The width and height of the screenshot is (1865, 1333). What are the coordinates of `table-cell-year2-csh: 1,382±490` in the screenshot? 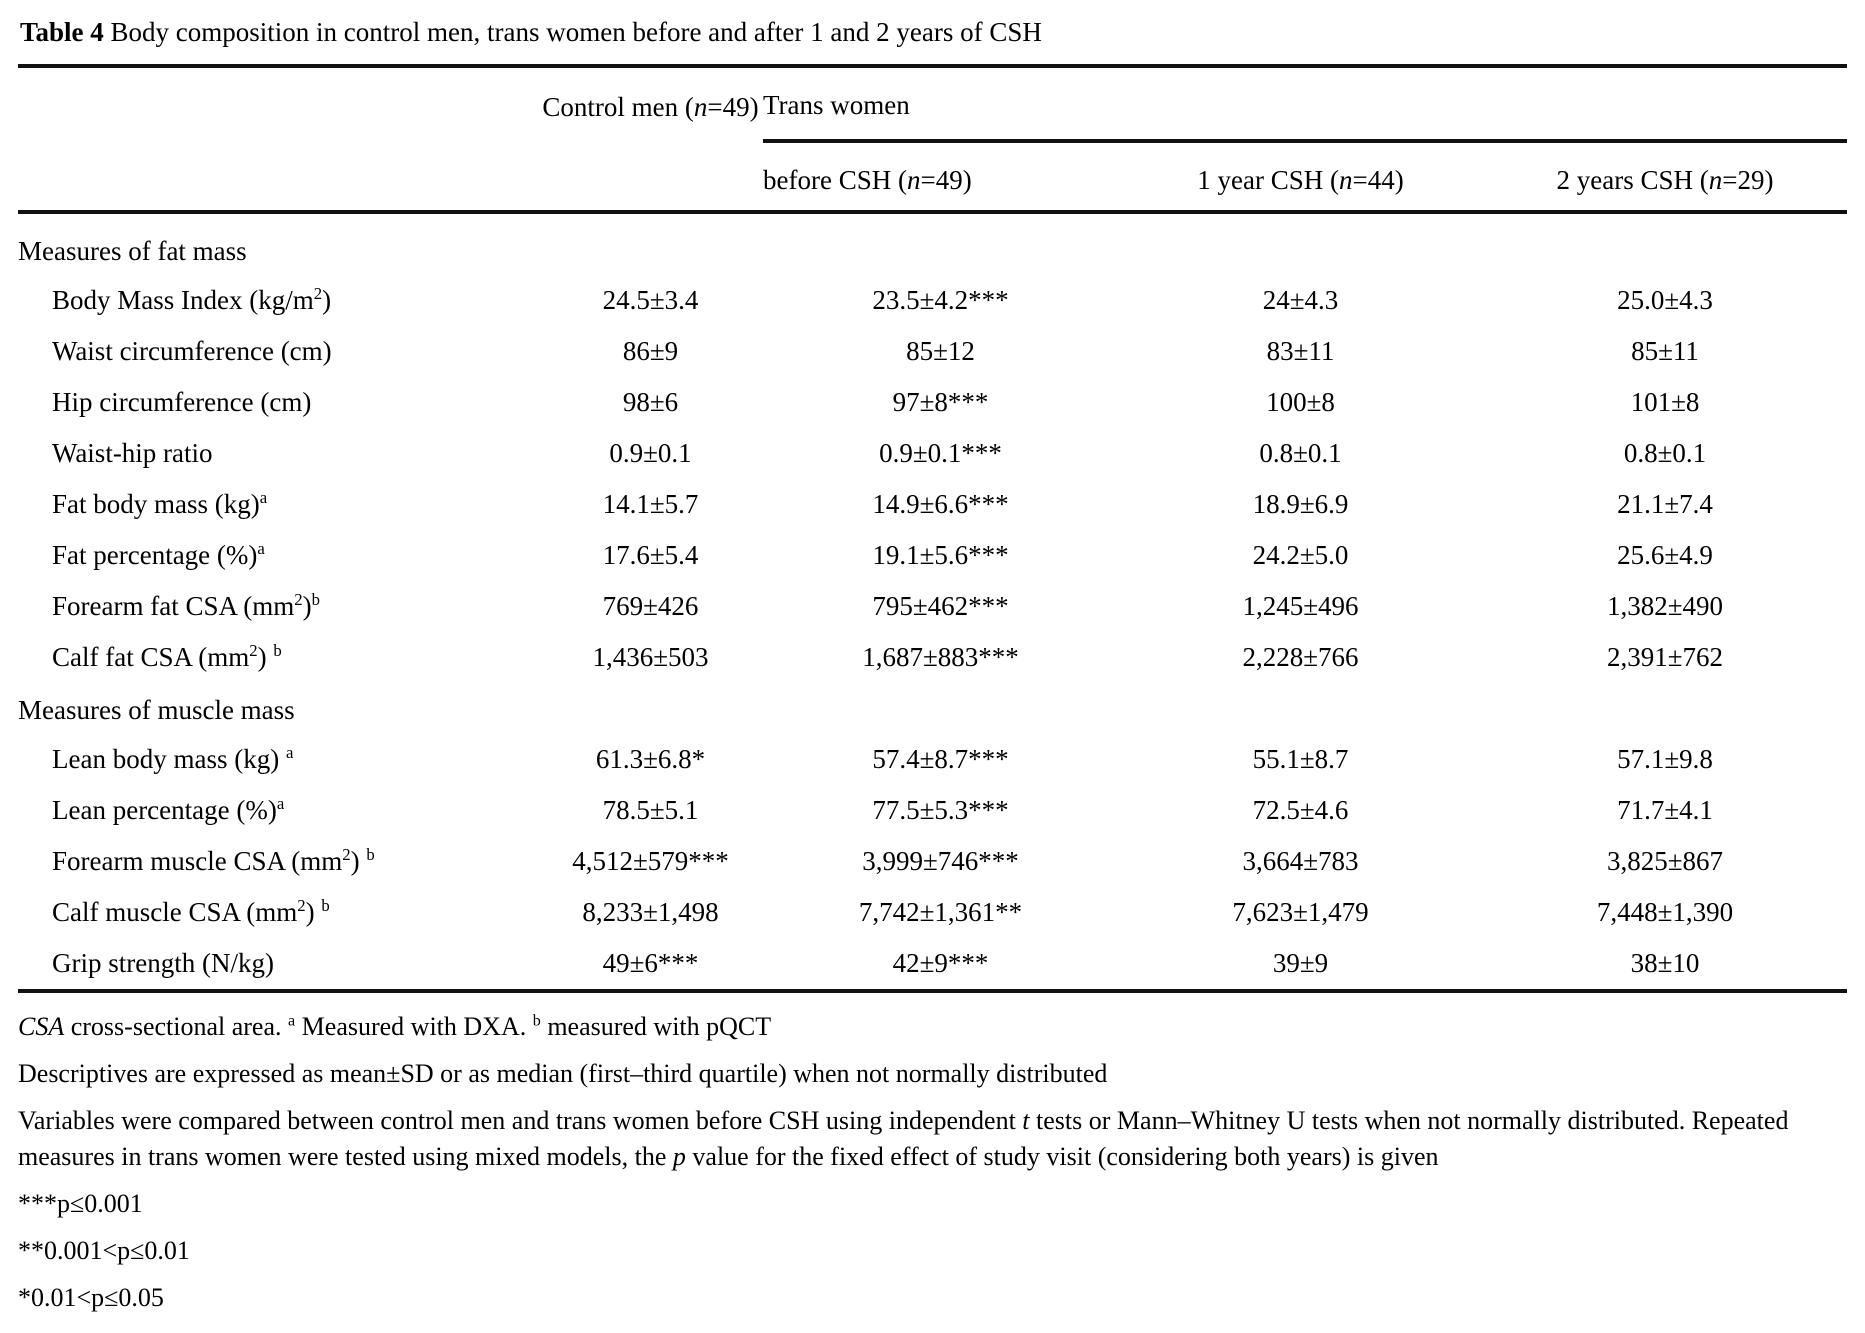 It's located at (1665, 605).